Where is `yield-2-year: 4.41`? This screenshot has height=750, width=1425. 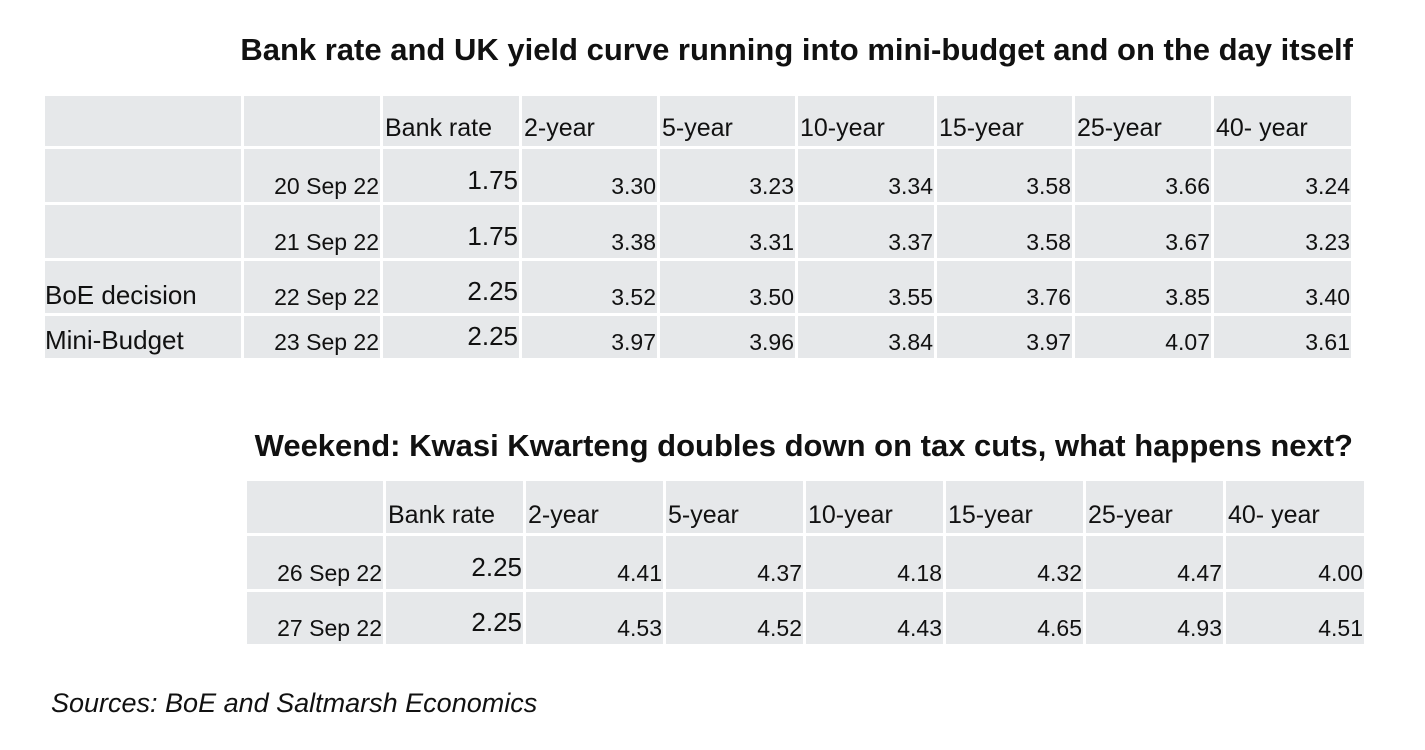 yield-2-year: 4.41 is located at coordinates (594, 562).